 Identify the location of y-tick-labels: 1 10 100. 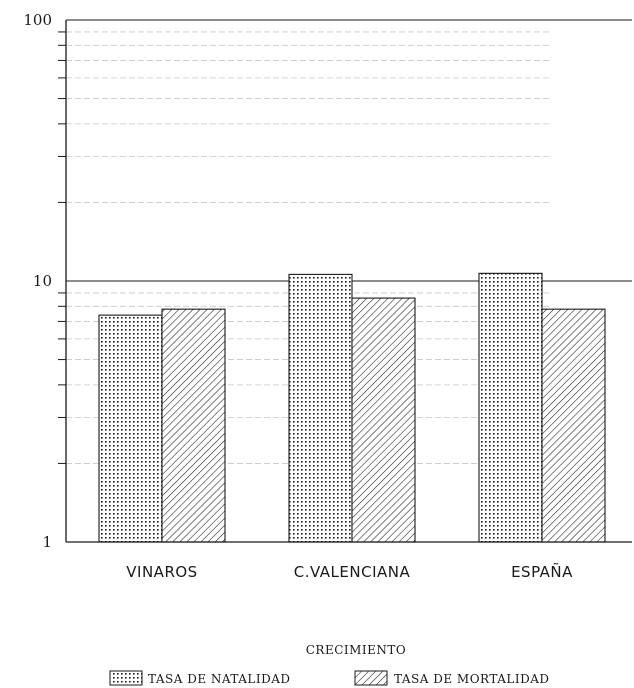
(37, 281).